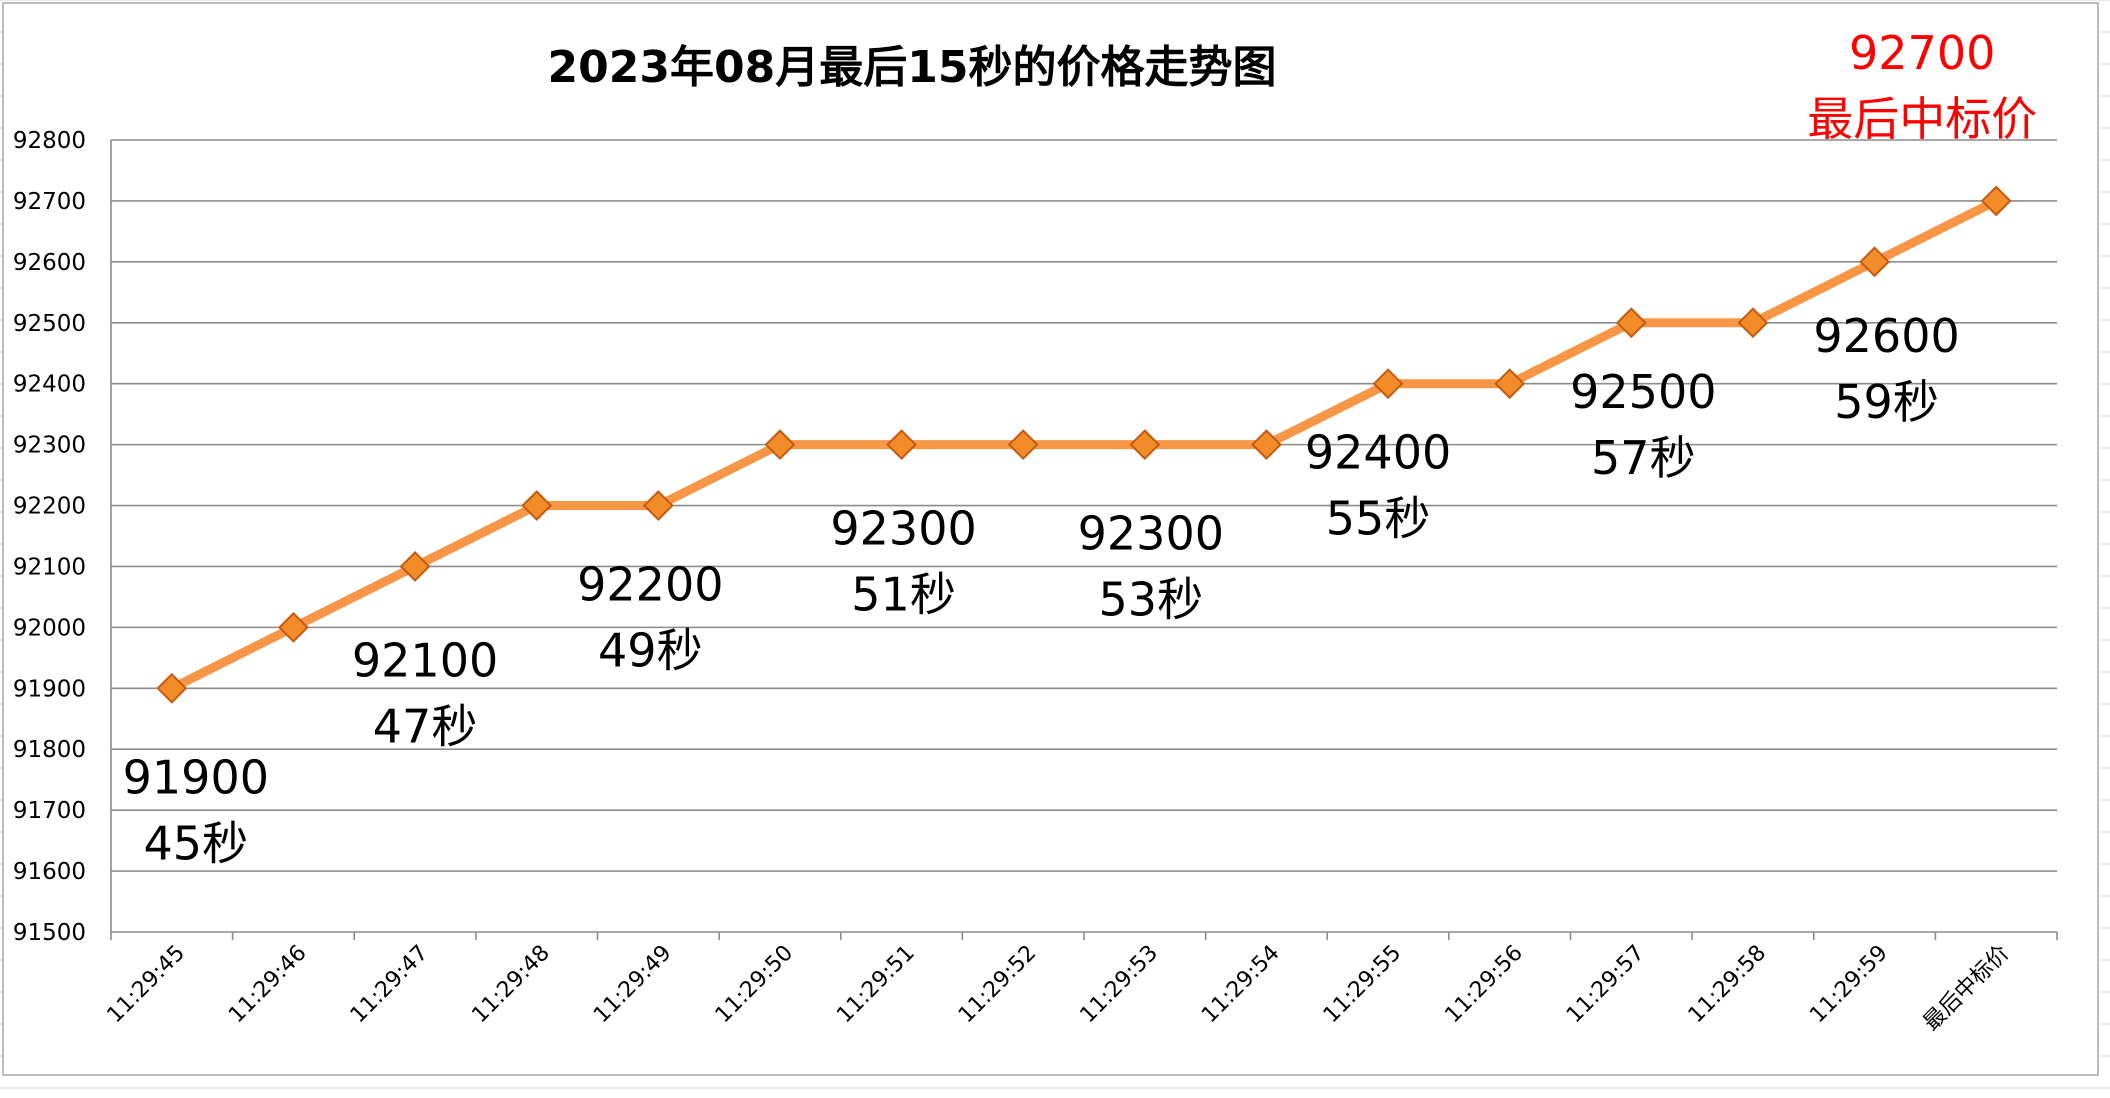  What do you see at coordinates (196, 843) in the screenshot?
I see `annotation-label: 45秒` at bounding box center [196, 843].